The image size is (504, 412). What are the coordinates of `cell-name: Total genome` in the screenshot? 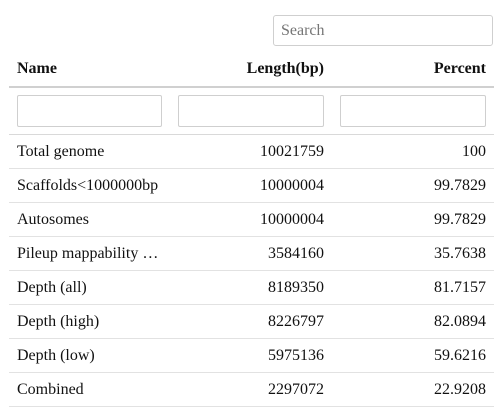 It's located at (89, 151).